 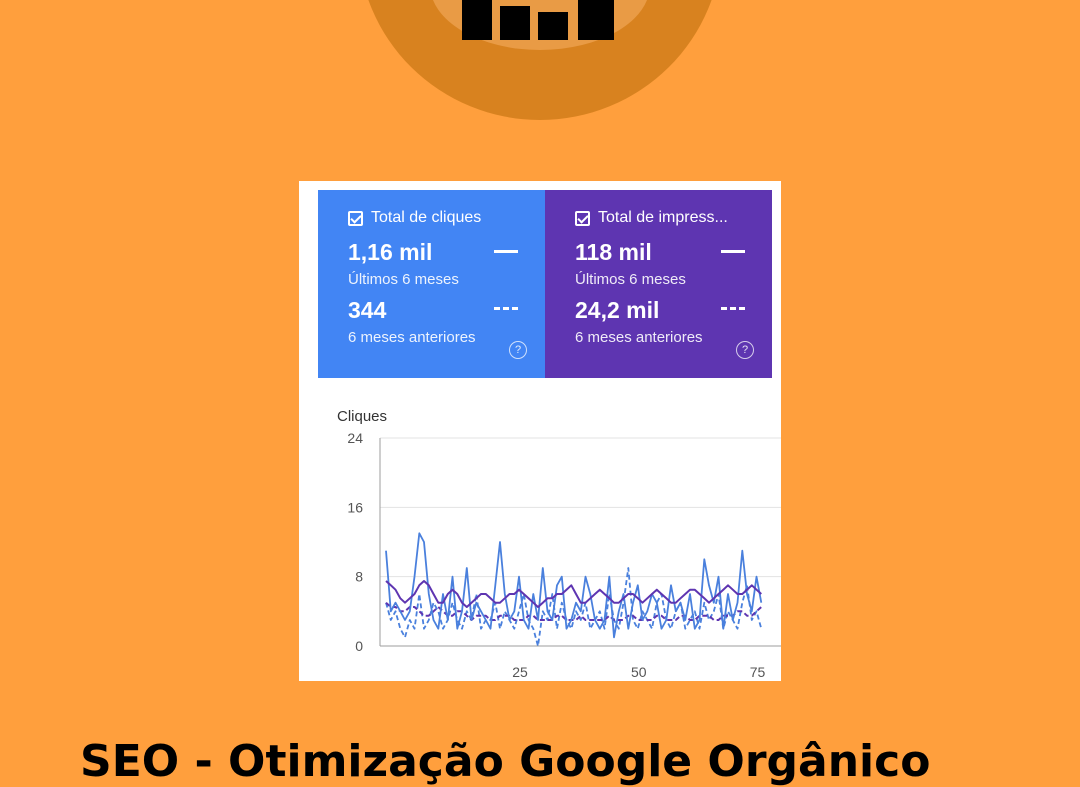 I want to click on chart-y-label: Cliques, so click(x=362, y=416).